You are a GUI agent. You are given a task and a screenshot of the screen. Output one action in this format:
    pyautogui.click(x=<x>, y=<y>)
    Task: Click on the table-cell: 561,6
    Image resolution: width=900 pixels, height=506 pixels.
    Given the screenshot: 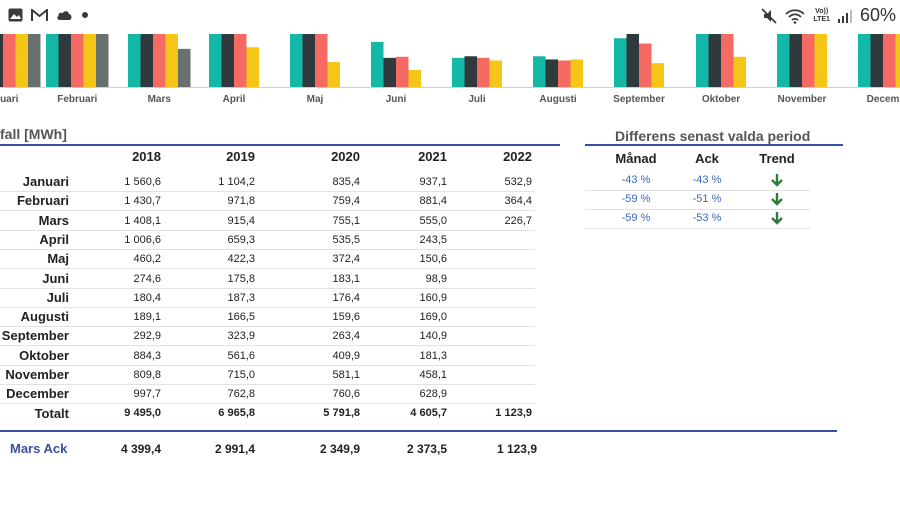 What is the action you would take?
    pyautogui.click(x=241, y=355)
    